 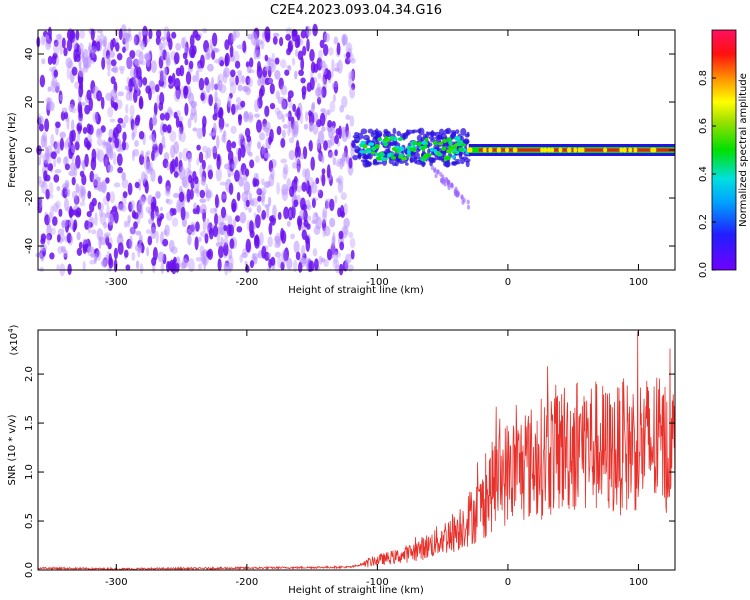 What do you see at coordinates (29, 472) in the screenshot?
I see `snr-y-tick-label: 1.0` at bounding box center [29, 472].